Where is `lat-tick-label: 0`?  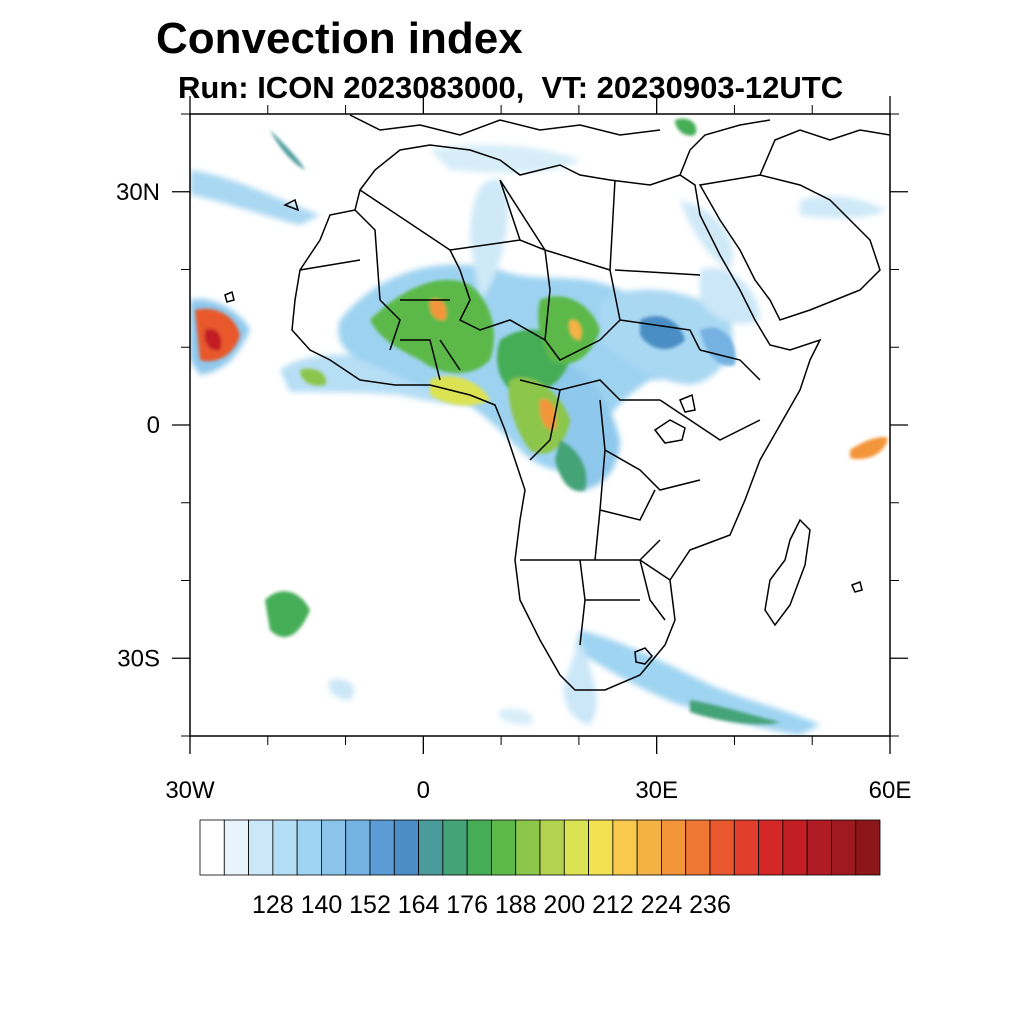 lat-tick-label: 0 is located at coordinates (153, 425).